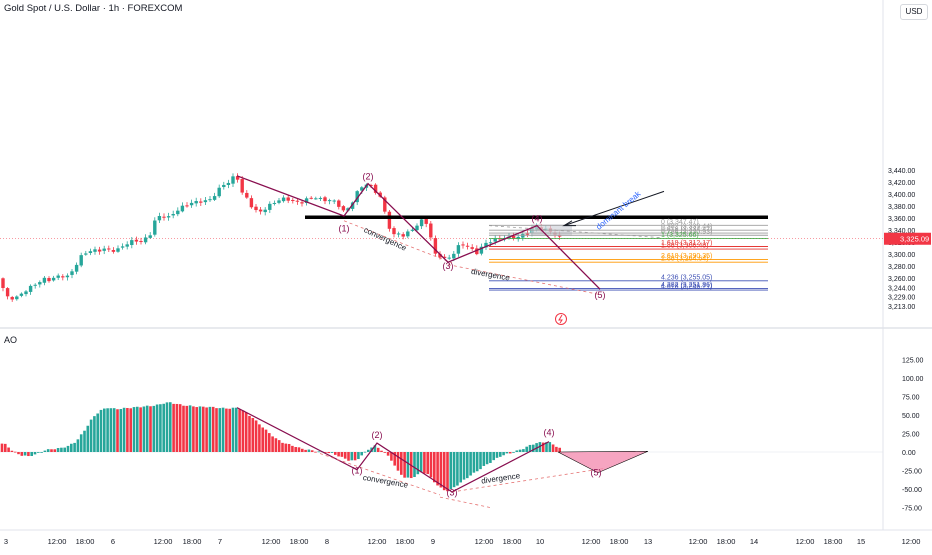  I want to click on ao-annotation: (5), so click(596, 473).